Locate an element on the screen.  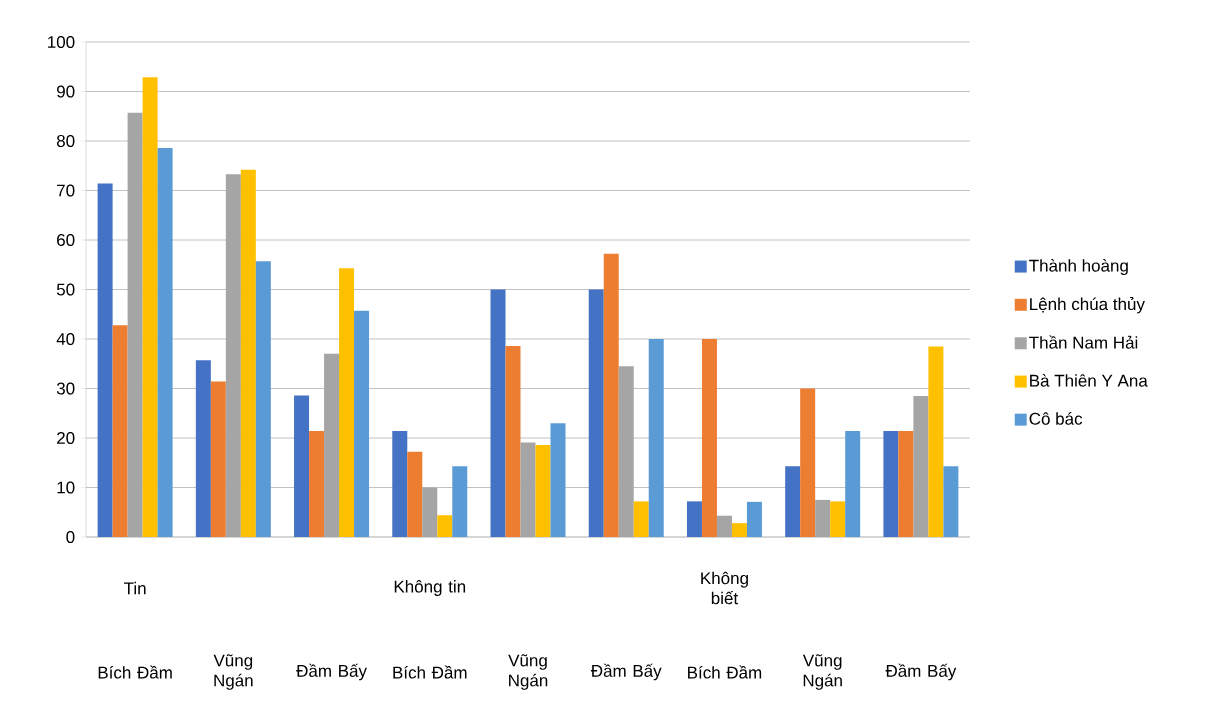
y-tick-label: 40 is located at coordinates (65, 339).